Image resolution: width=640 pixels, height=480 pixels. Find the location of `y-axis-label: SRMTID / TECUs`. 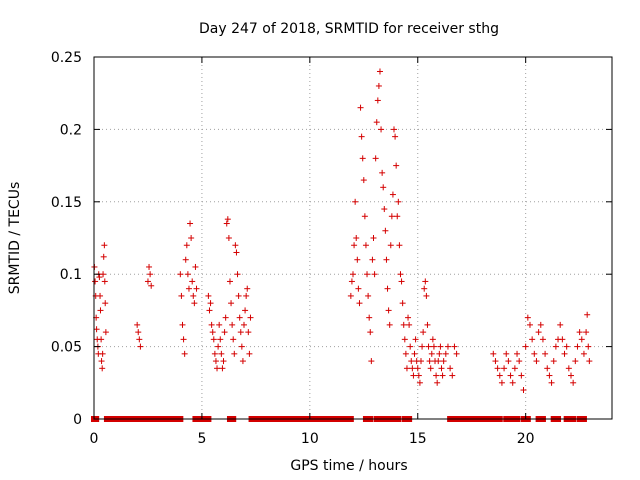

y-axis-label: SRMTID / TECUs is located at coordinates (15, 238).